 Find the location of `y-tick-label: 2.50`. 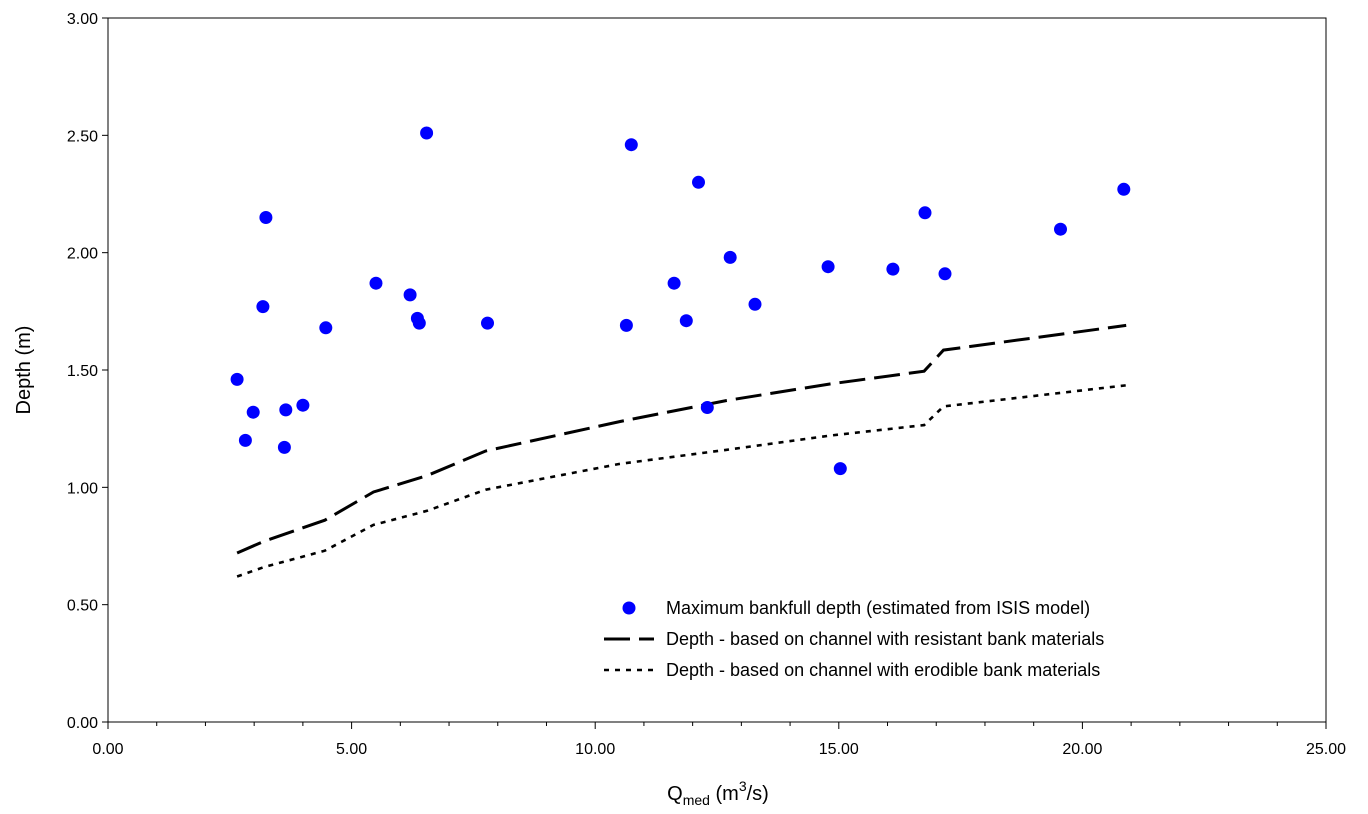

y-tick-label: 2.50 is located at coordinates (82, 136).